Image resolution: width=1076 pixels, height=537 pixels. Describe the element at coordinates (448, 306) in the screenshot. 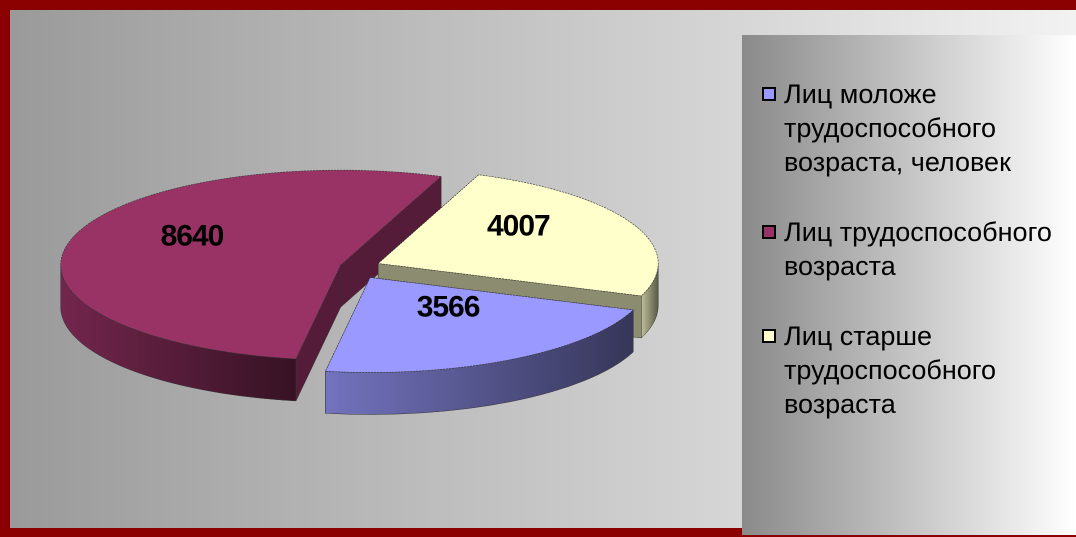

I see `data-label: 3566` at that location.